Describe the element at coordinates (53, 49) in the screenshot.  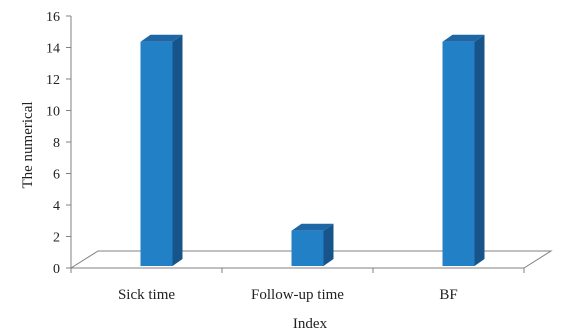
I see `y-tick-label: 14` at that location.